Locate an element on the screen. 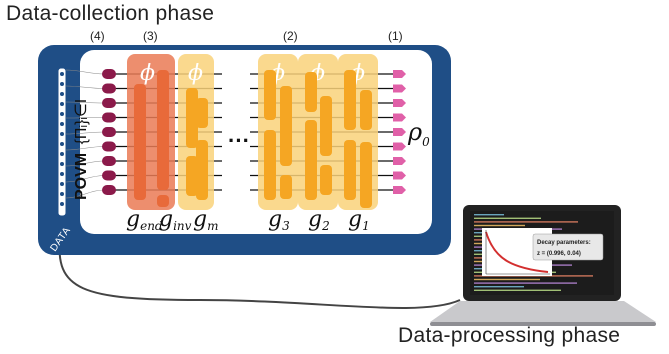 The height and width of the screenshot is (354, 669). state-prep-markers is located at coordinates (399, 132).